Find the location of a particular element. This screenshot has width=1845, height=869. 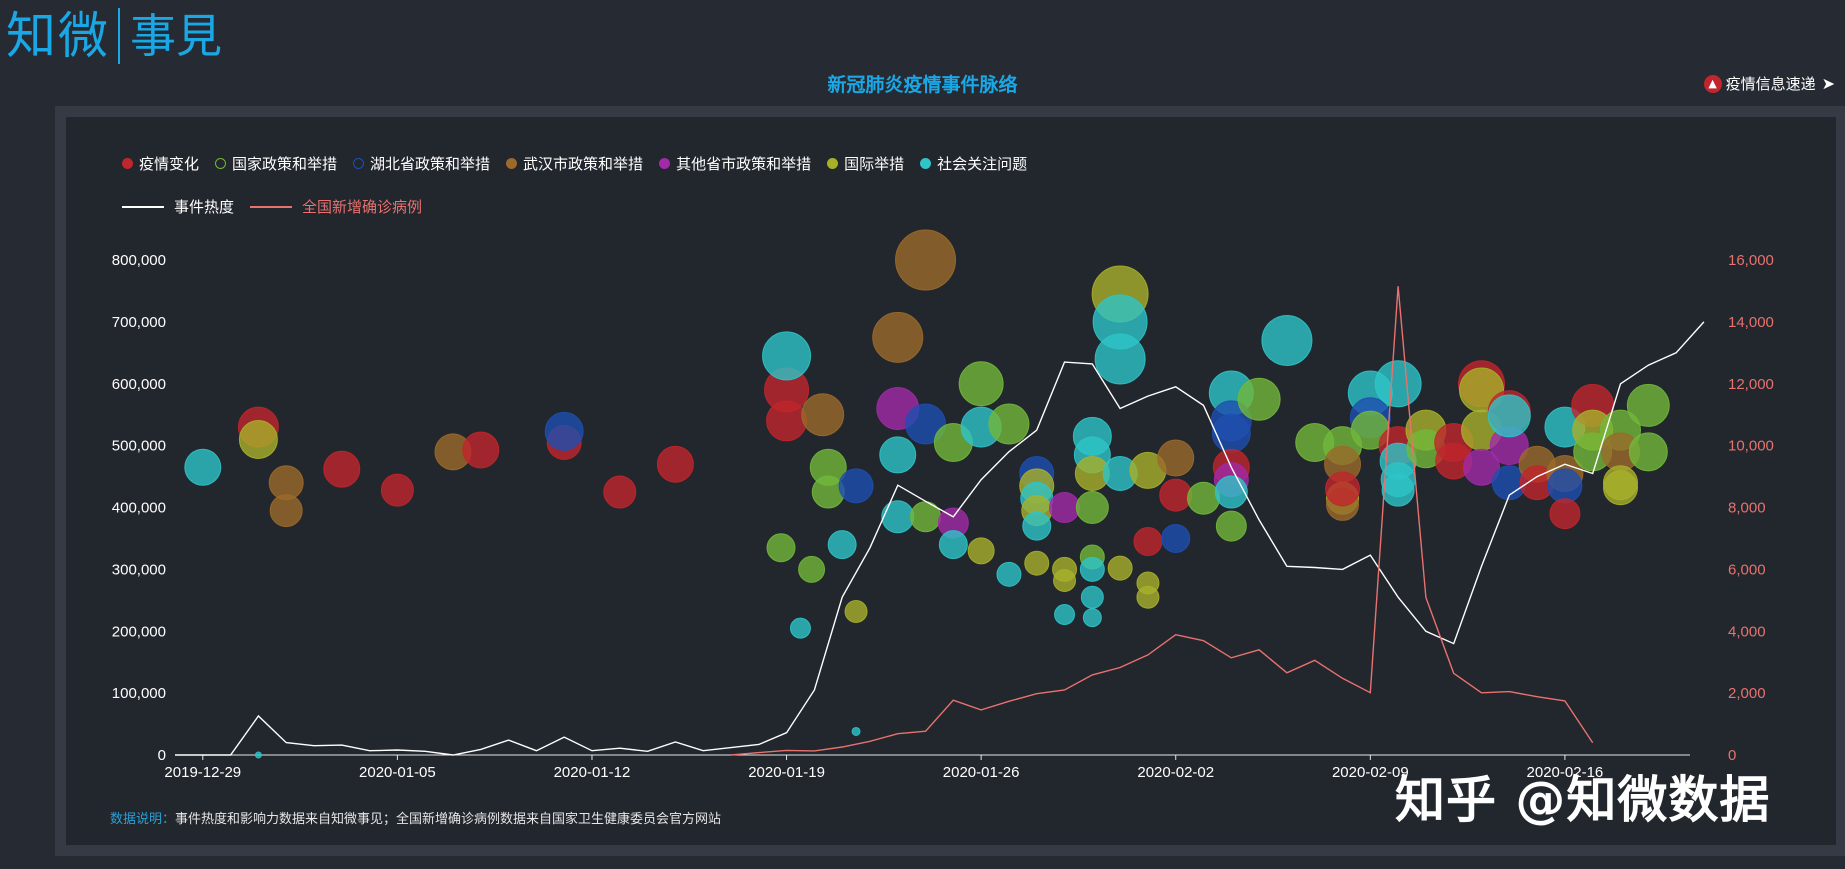

watermark: 知乎 @知微数据 is located at coordinates (1583, 800).